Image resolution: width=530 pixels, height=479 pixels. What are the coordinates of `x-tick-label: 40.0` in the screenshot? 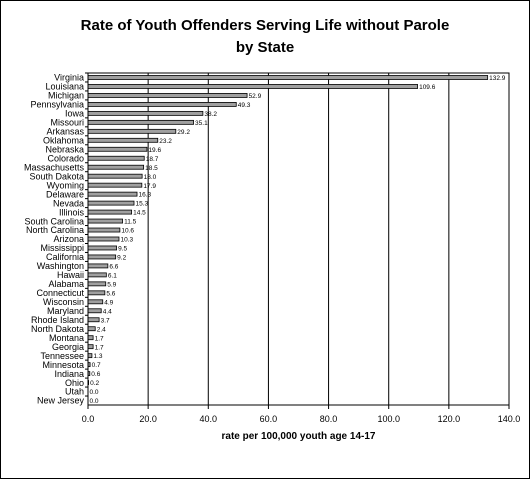 It's located at (209, 419).